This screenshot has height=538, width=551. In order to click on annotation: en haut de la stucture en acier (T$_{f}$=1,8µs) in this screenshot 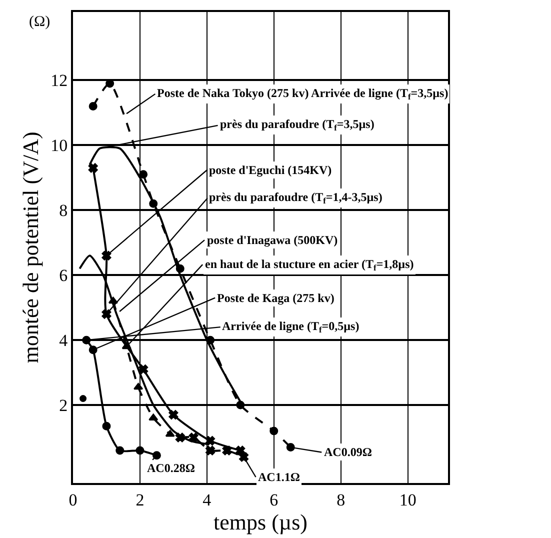, I will do `click(309, 265)`.